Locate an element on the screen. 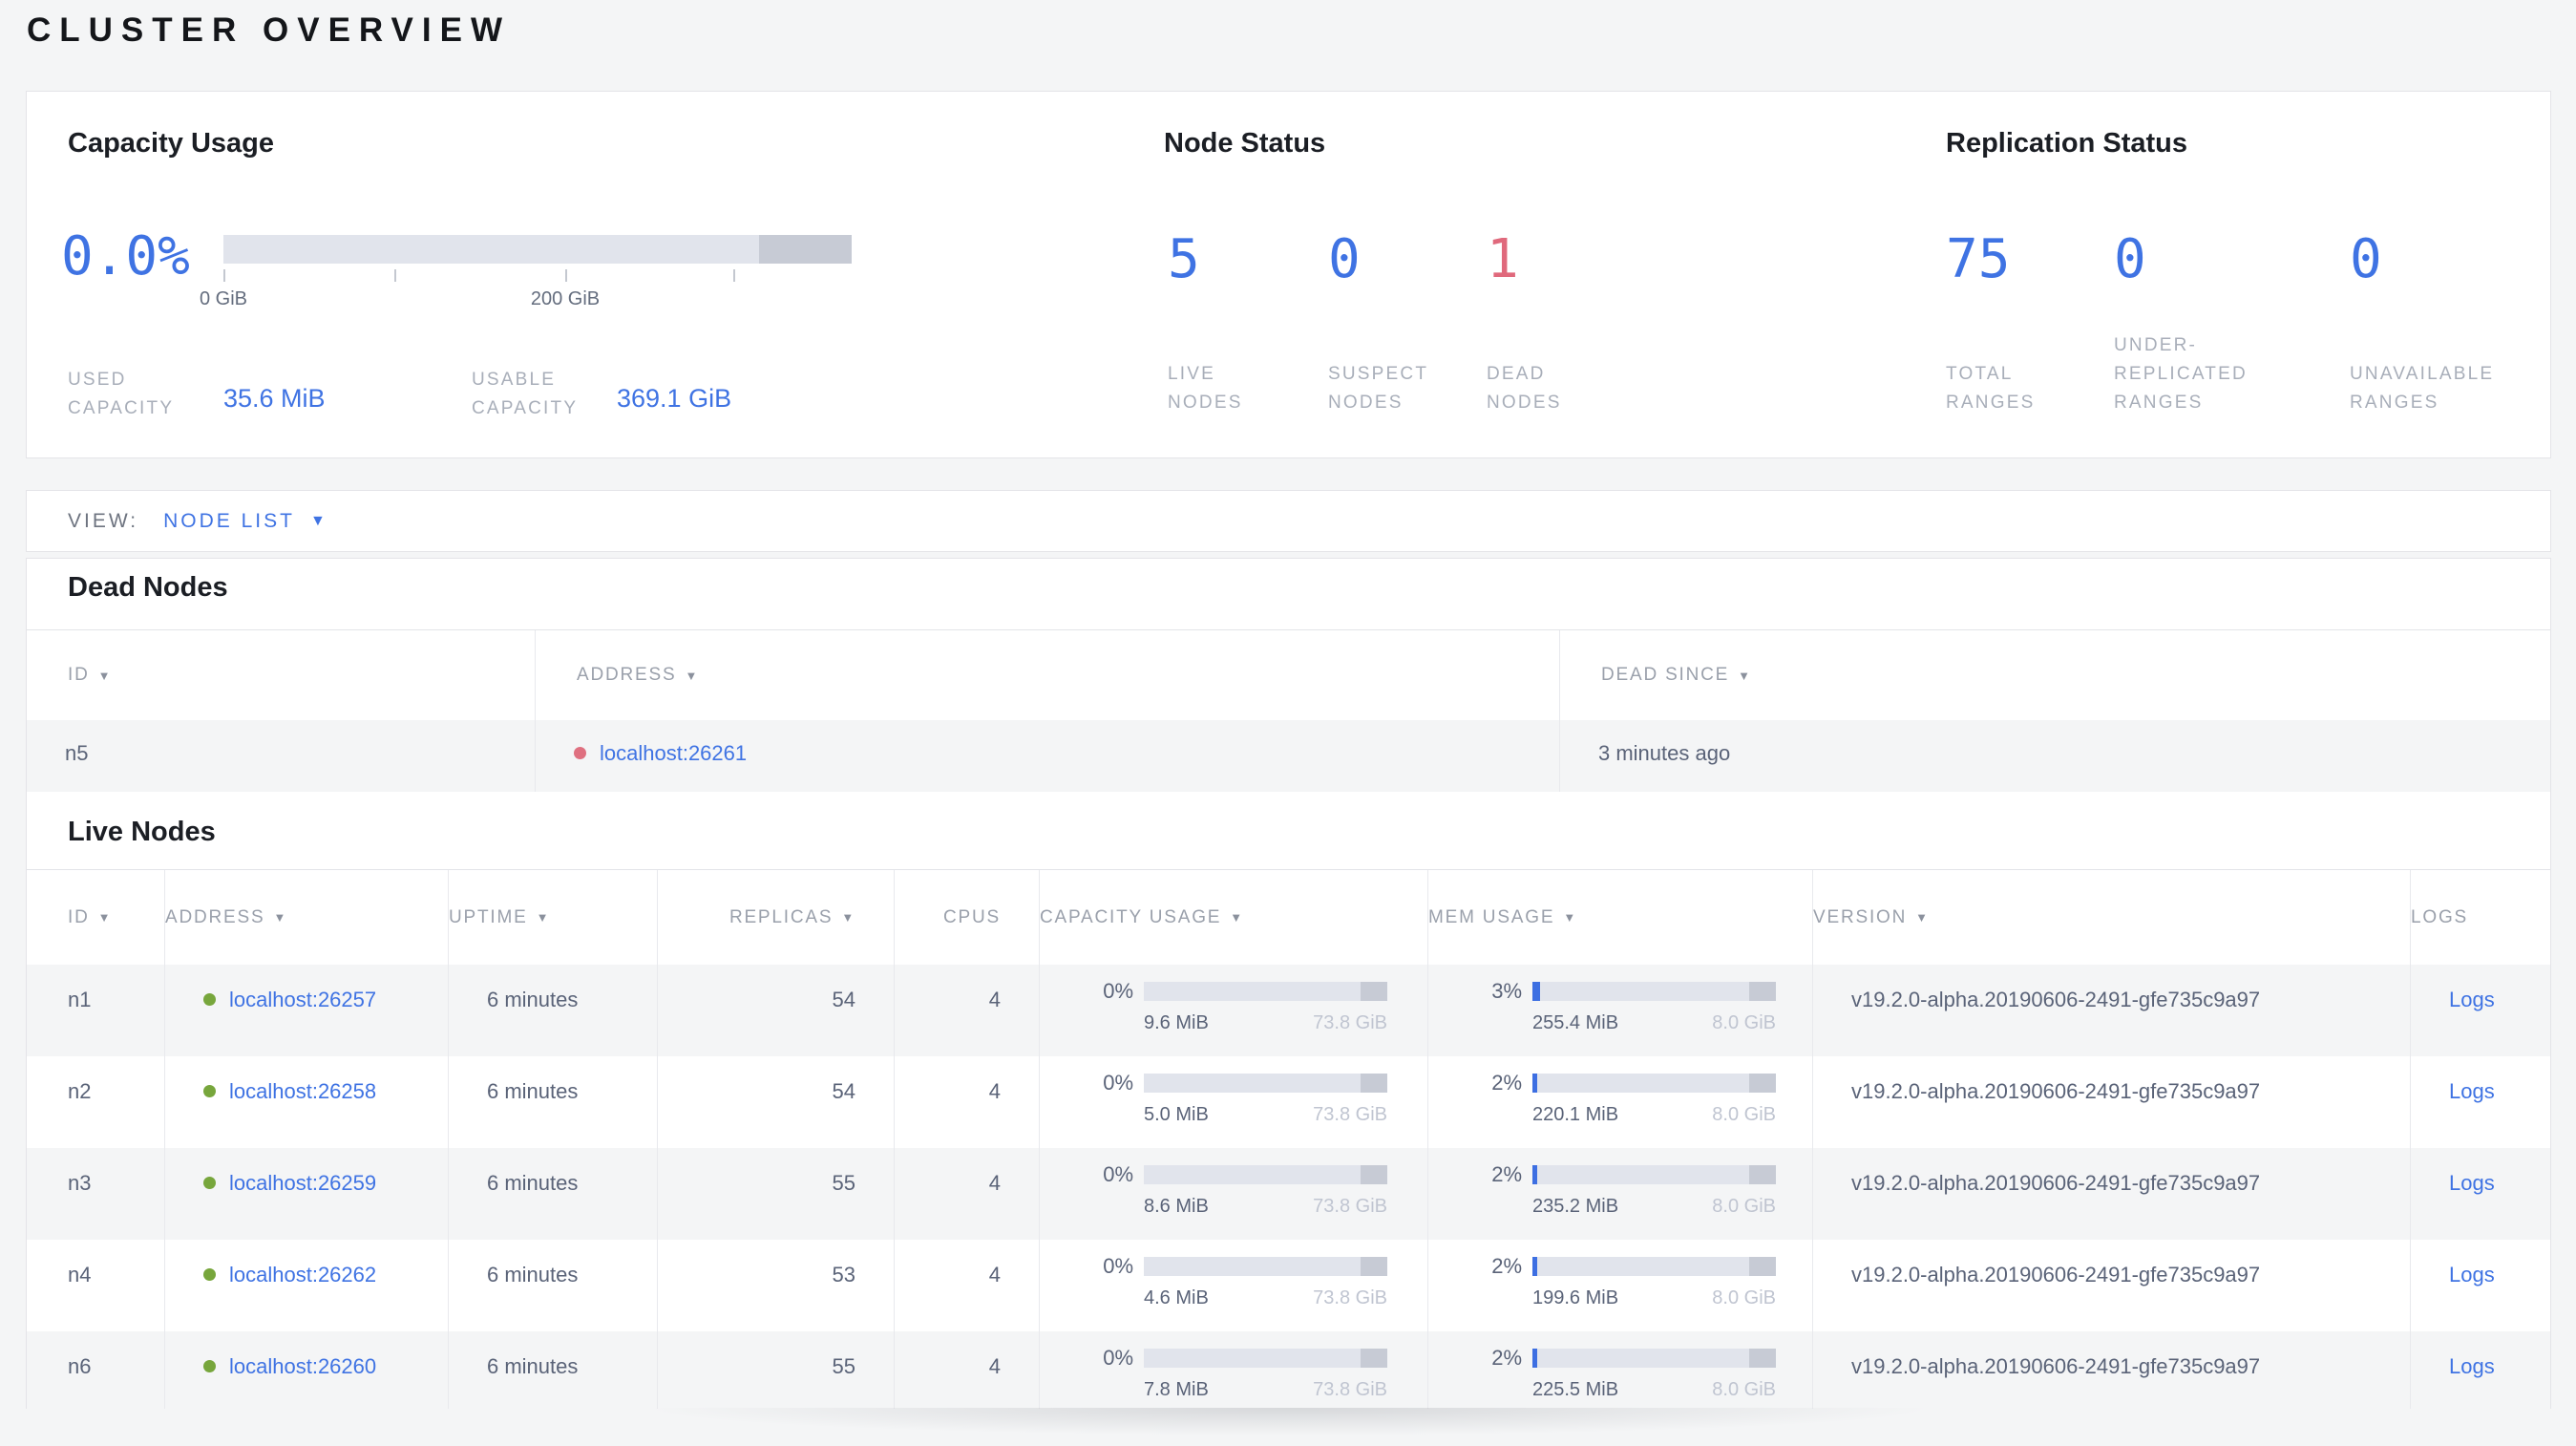  dead-since-cell: 3 minutes ago is located at coordinates (1664, 753).